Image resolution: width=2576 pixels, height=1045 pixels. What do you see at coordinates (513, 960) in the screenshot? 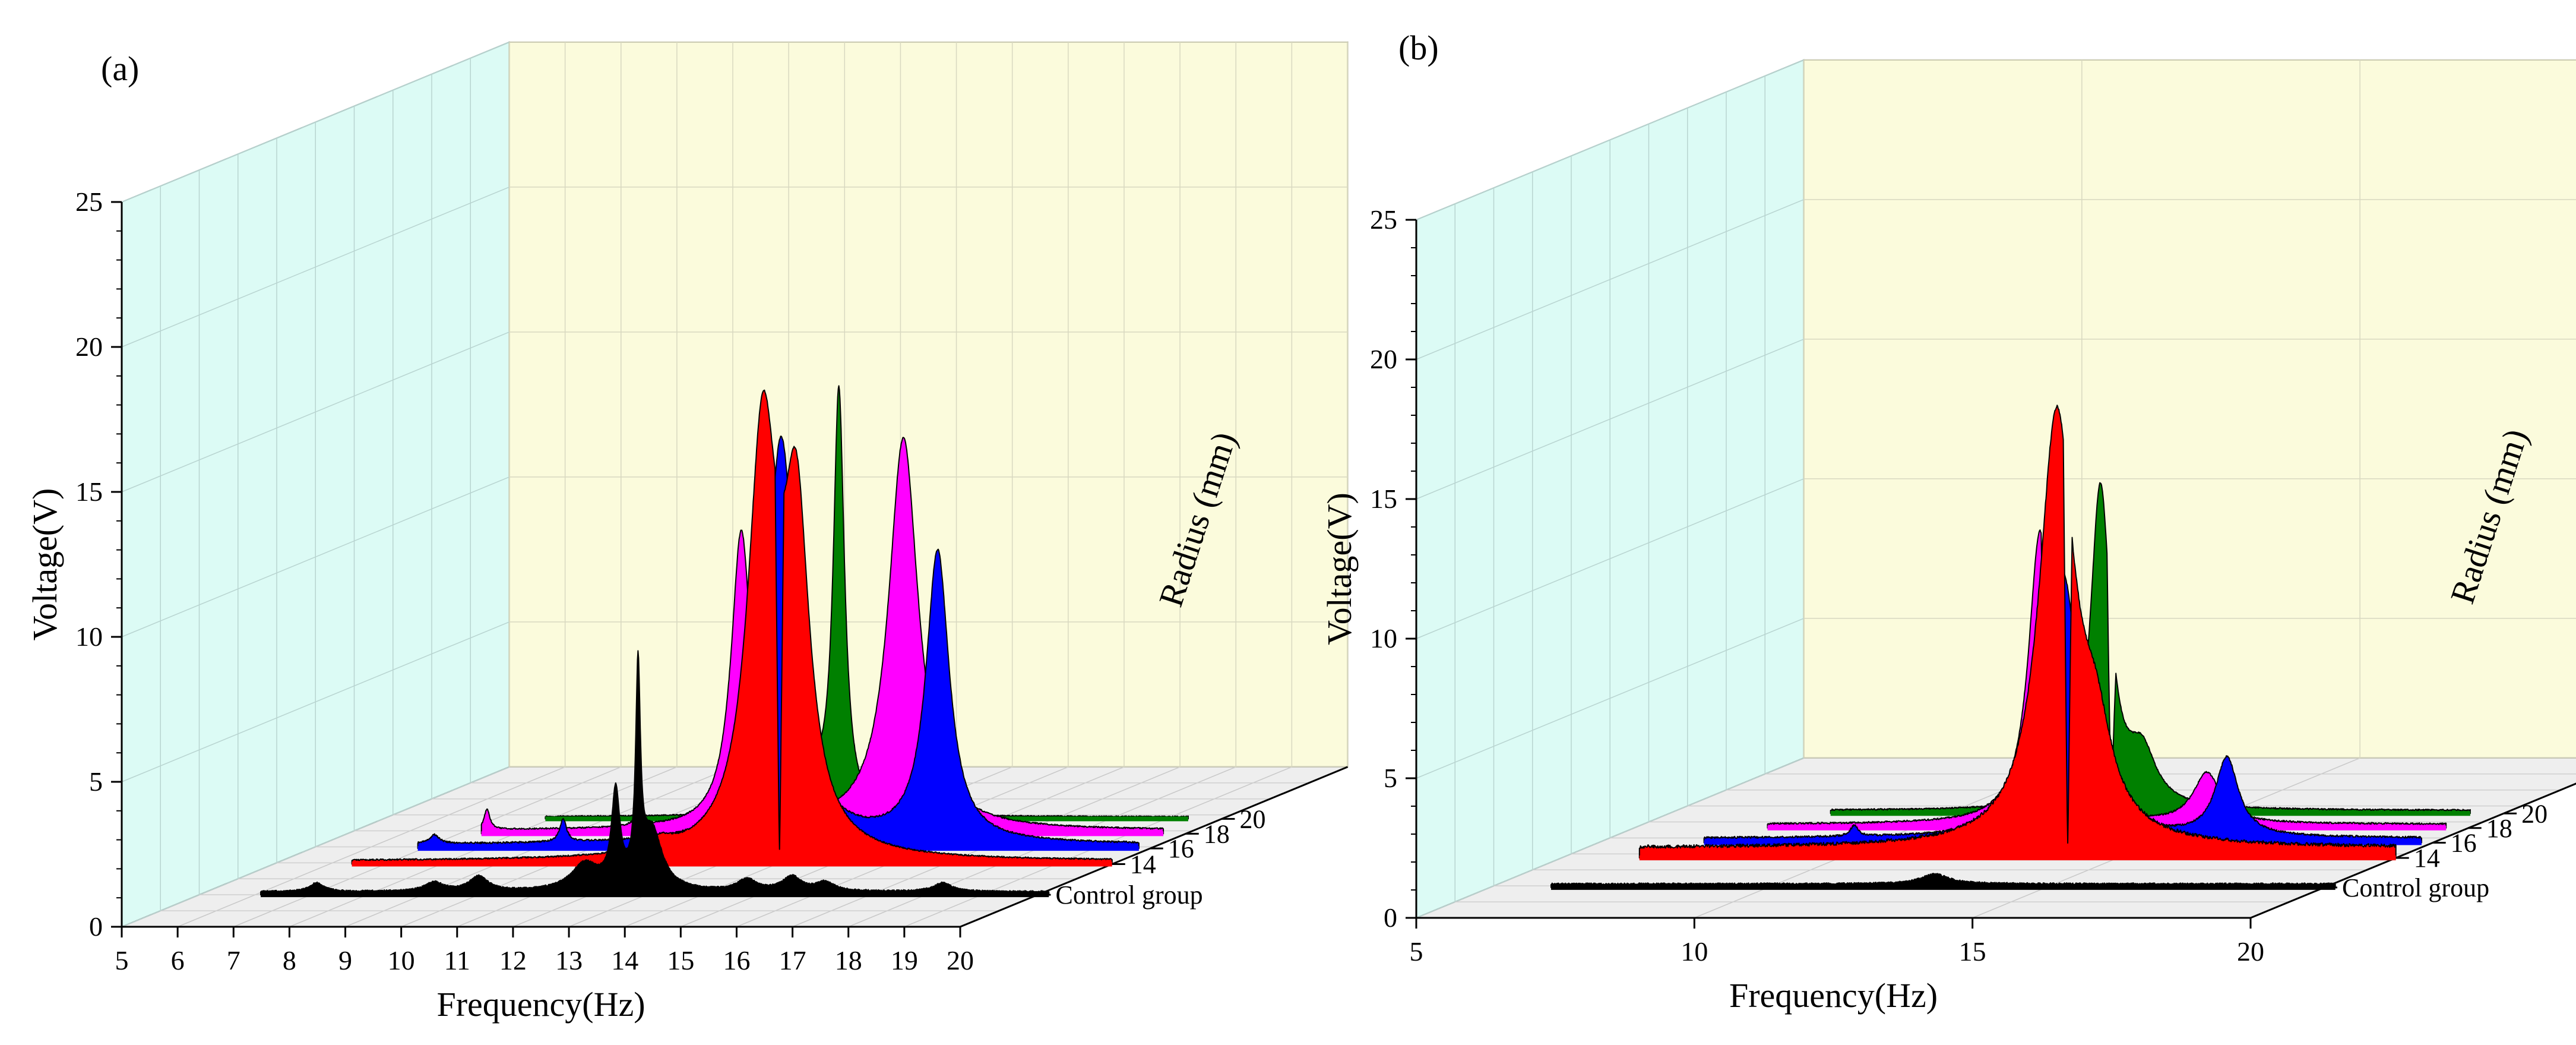
I see `x-tick-label: 12` at bounding box center [513, 960].